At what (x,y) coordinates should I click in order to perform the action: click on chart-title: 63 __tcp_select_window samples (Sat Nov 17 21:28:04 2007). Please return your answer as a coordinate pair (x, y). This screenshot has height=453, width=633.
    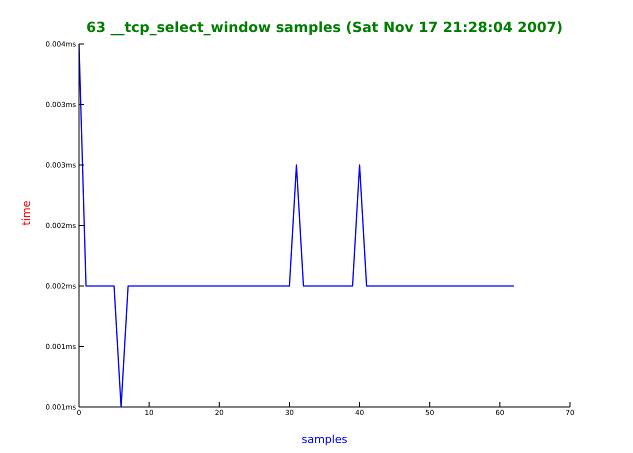
    Looking at the image, I should click on (324, 28).